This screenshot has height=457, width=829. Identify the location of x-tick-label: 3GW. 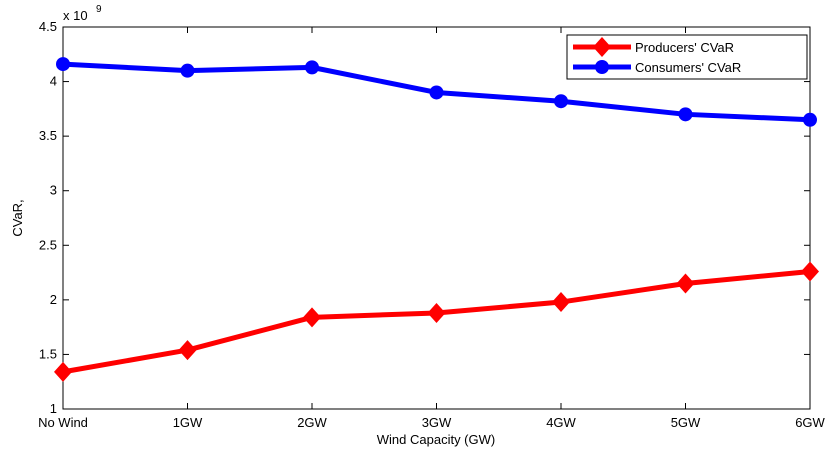
(437, 422).